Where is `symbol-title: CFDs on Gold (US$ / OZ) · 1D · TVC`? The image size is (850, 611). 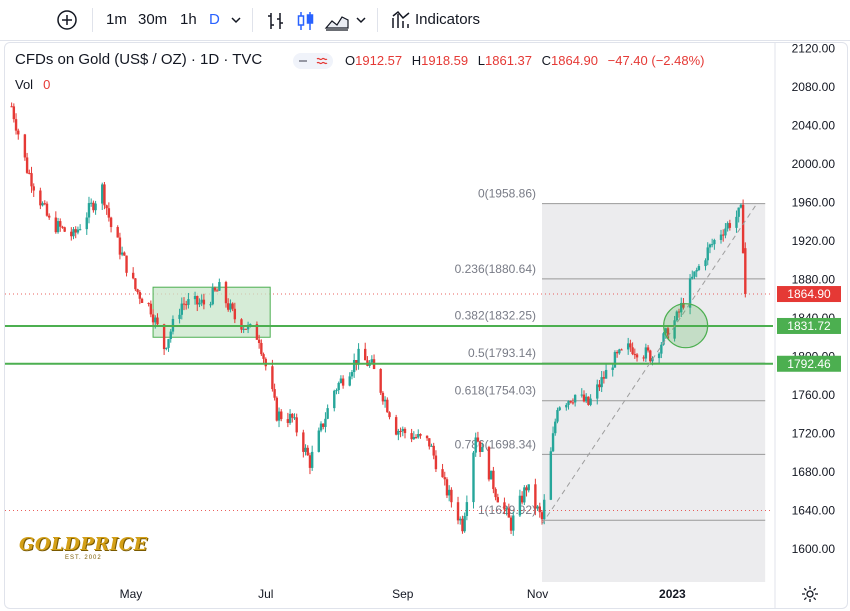
symbol-title: CFDs on Gold (US$ / OZ) · 1D · TVC is located at coordinates (139, 59).